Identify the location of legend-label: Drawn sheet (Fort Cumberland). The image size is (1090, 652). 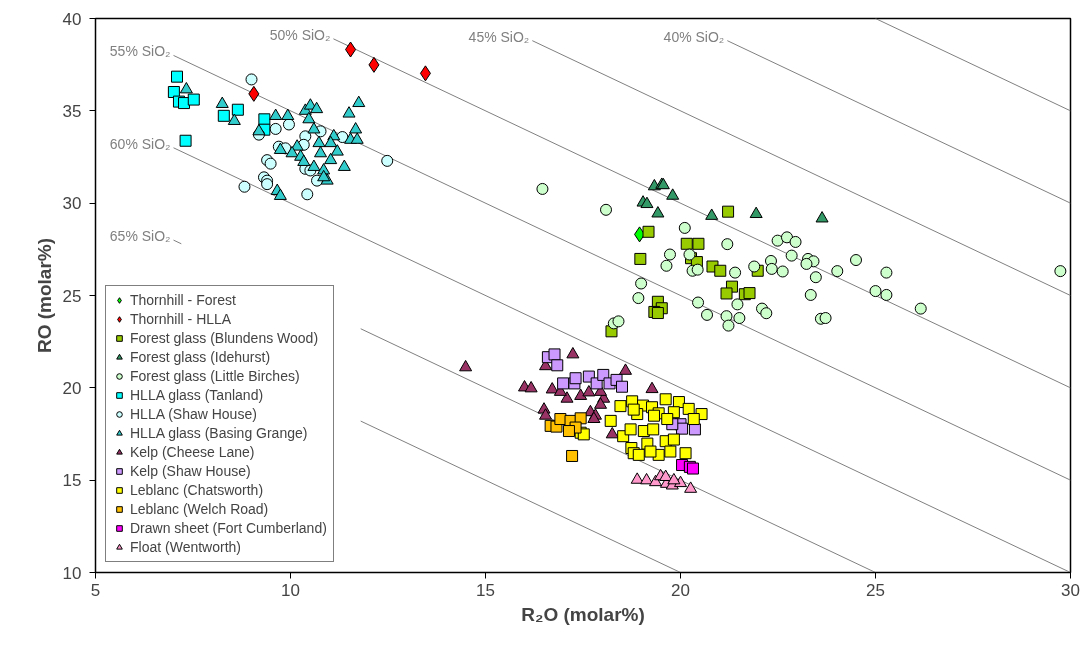
(228, 528).